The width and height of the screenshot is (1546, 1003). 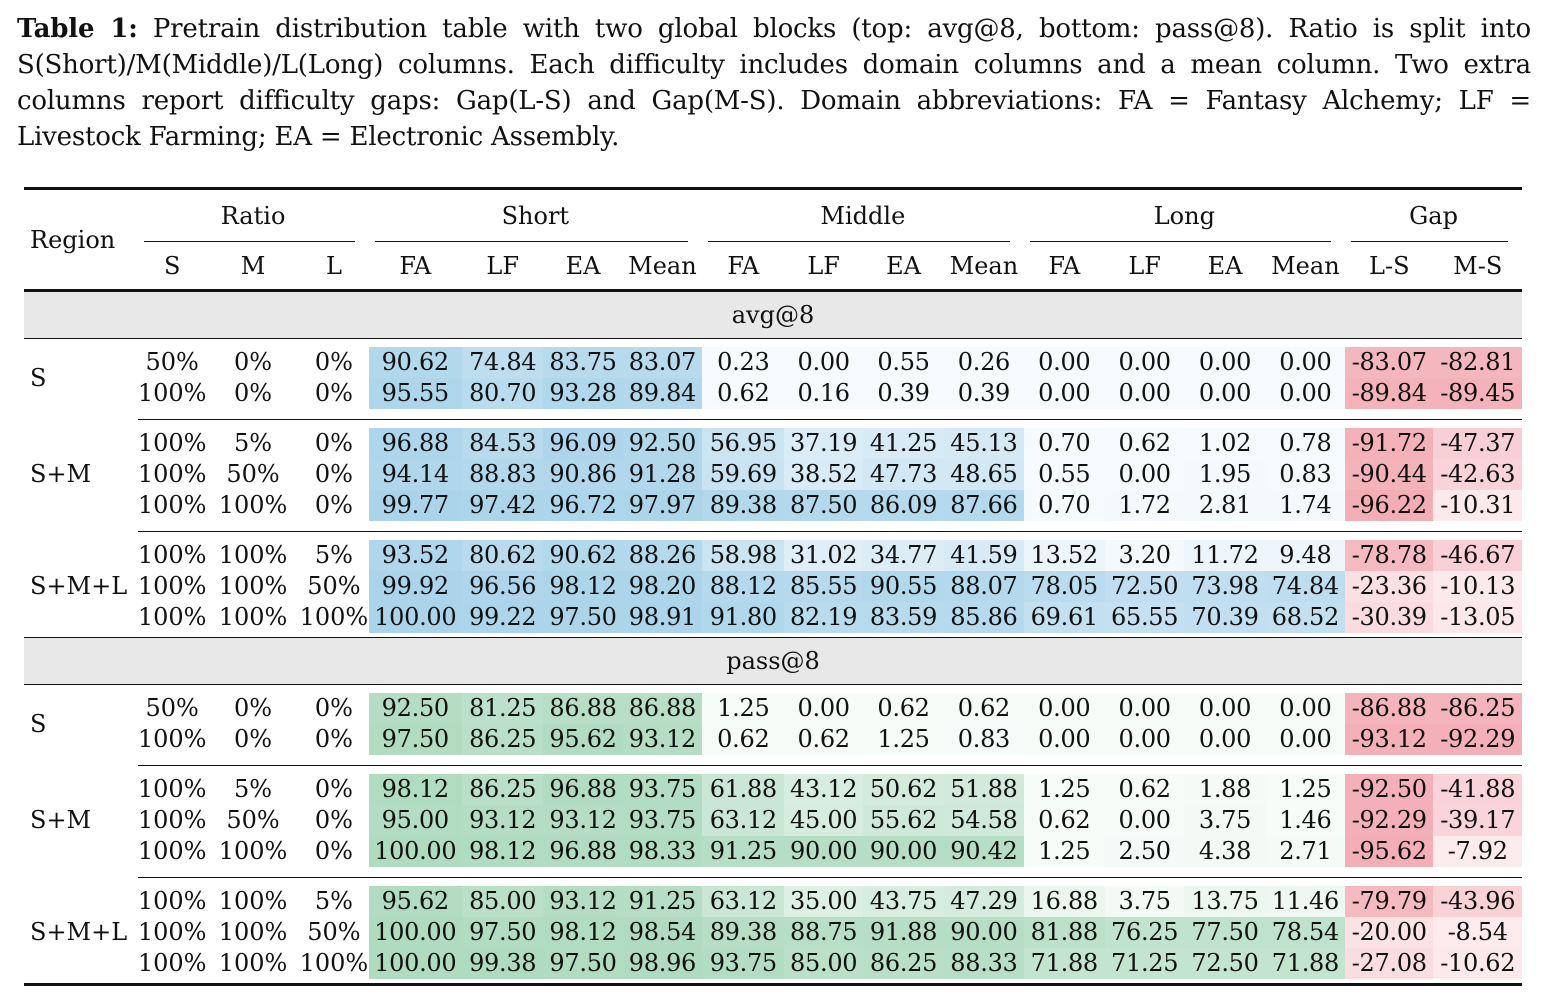 What do you see at coordinates (38, 377) in the screenshot?
I see `region-label: S` at bounding box center [38, 377].